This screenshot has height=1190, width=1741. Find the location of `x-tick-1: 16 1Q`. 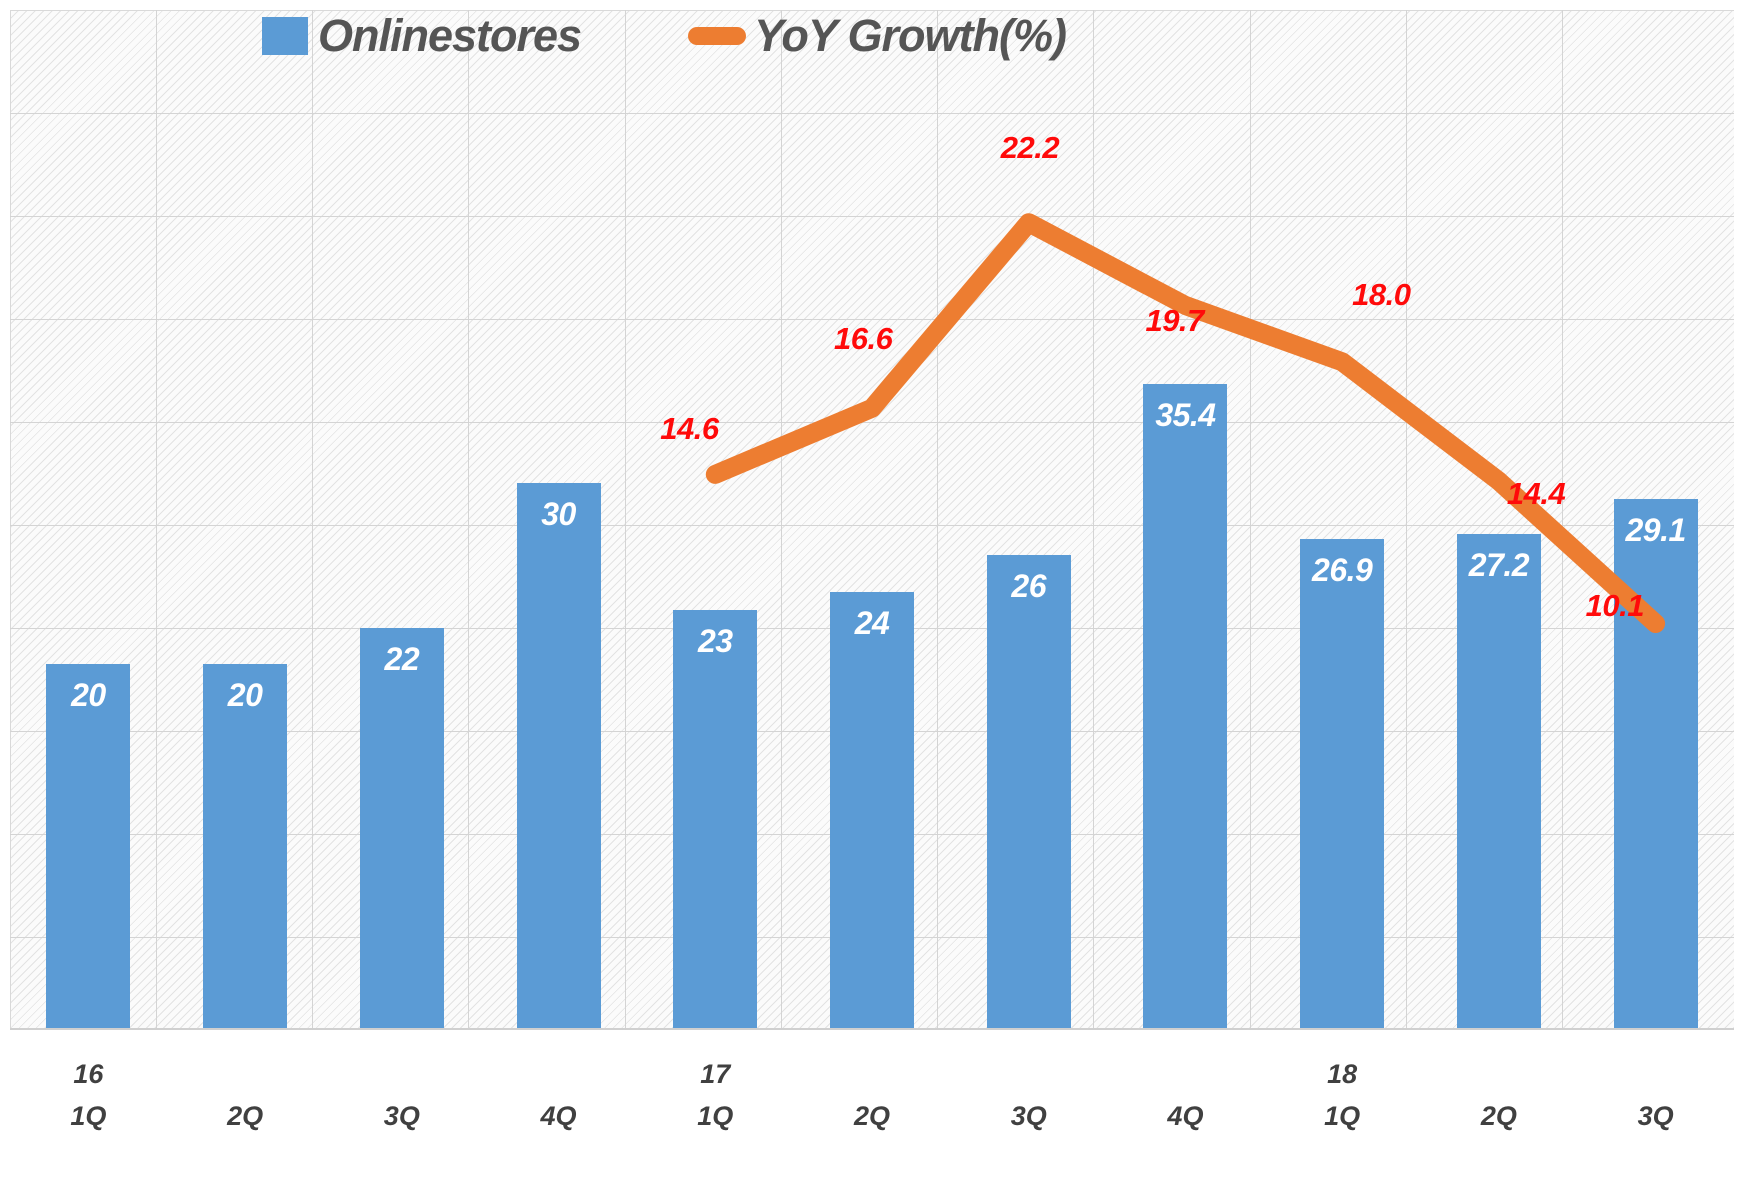

x-tick-1: 16 1Q is located at coordinates (88, 1095).